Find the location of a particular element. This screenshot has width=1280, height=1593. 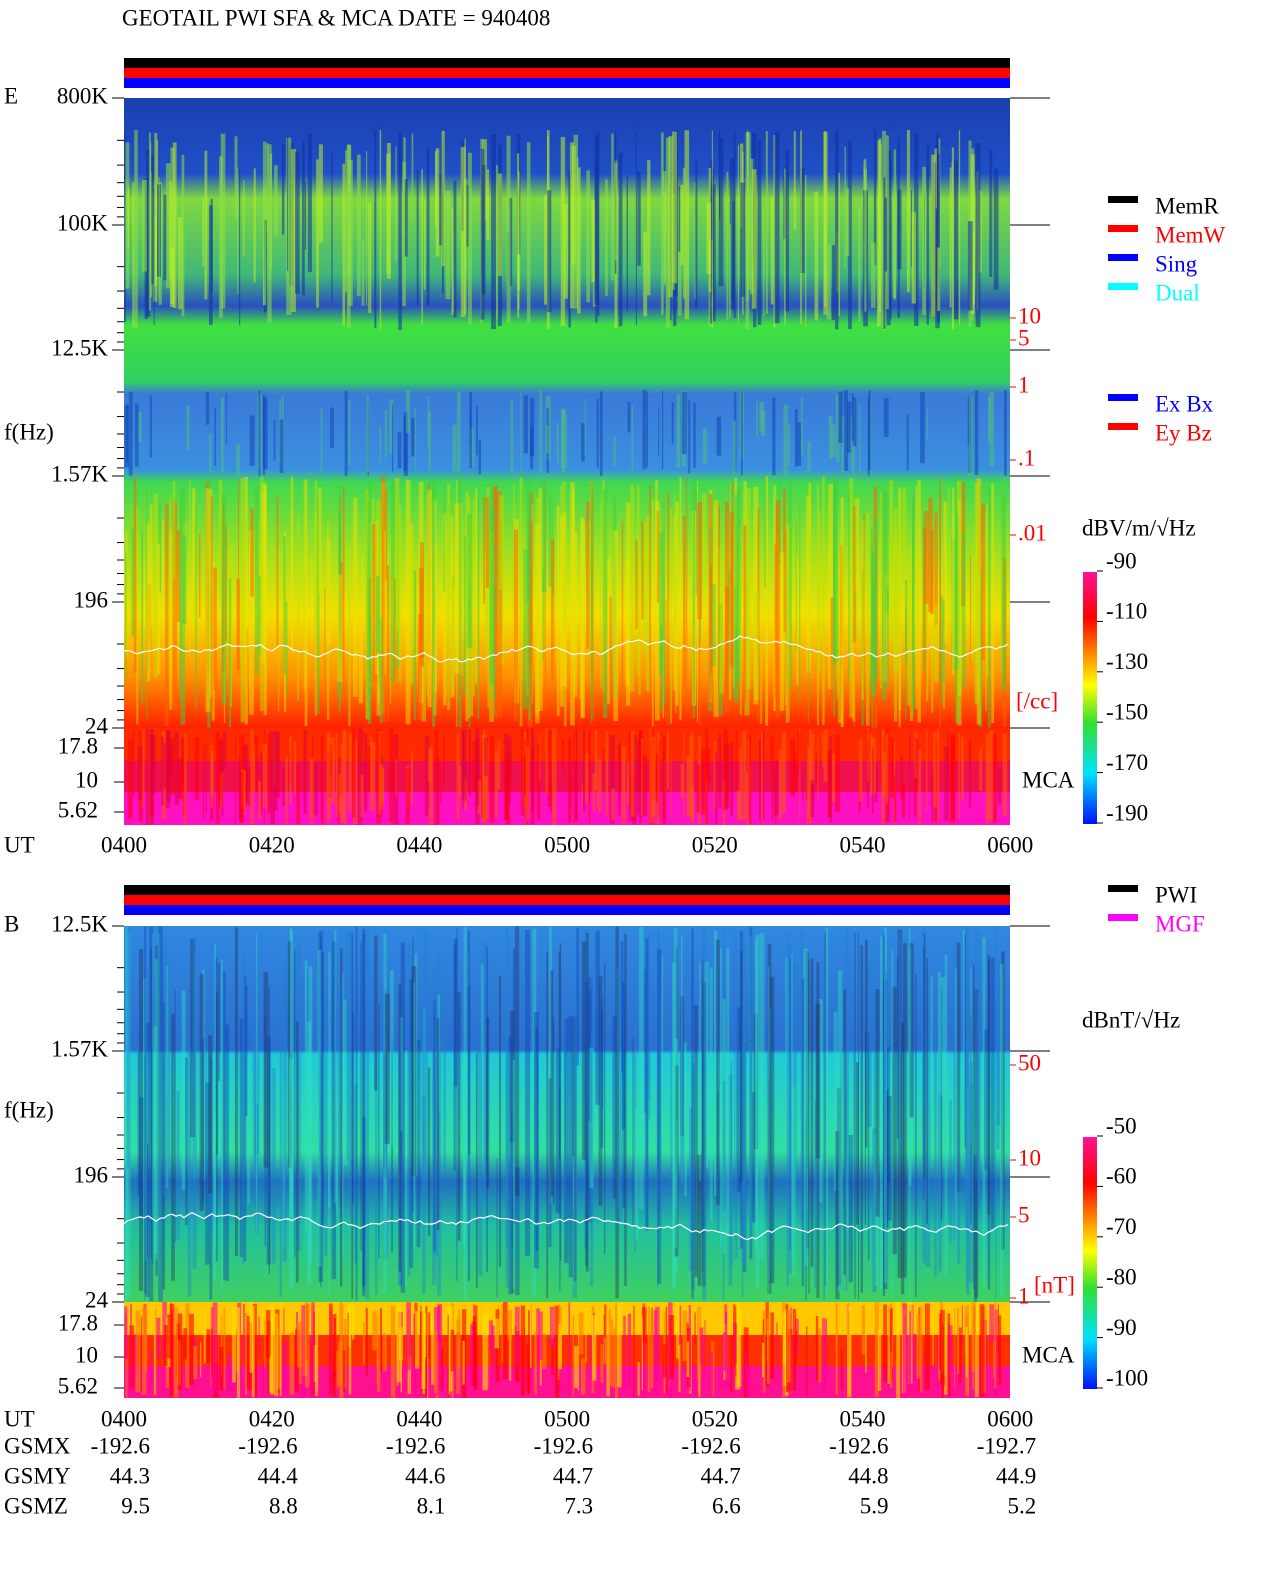

x-tick-label: 0520 is located at coordinates (715, 1418).